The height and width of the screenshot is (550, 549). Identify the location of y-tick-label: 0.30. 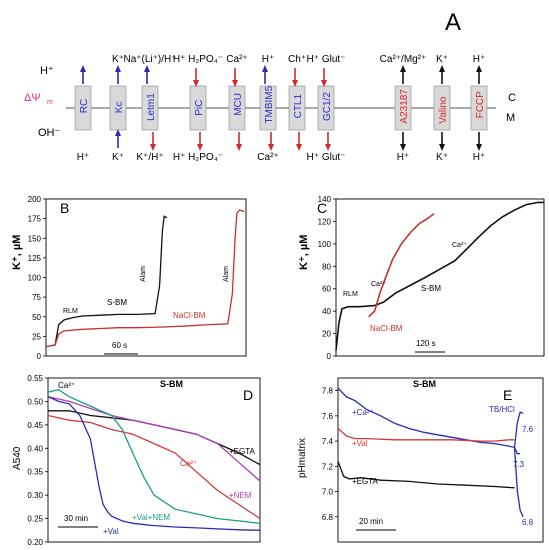
(35, 495).